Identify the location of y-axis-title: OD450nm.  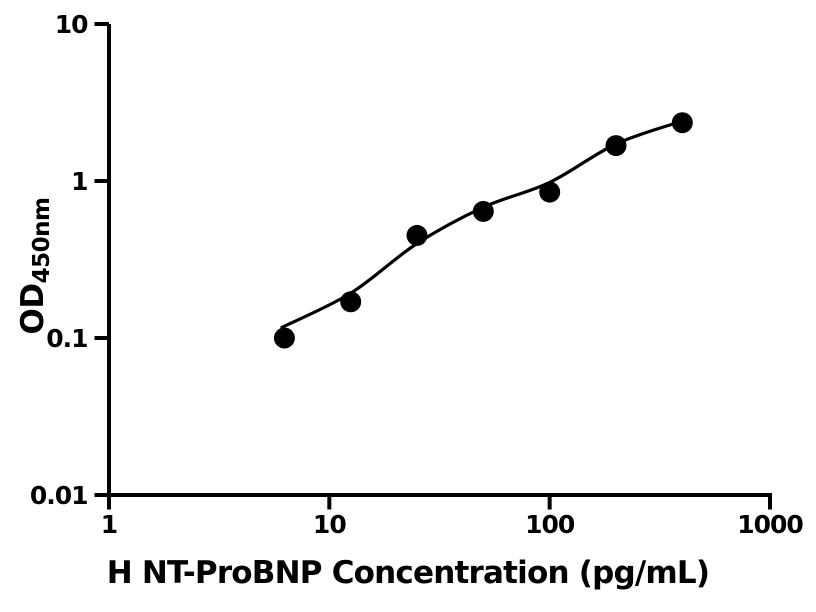
(35, 266).